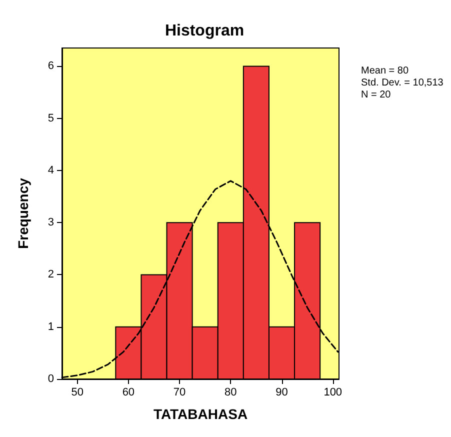 The height and width of the screenshot is (437, 451). Describe the element at coordinates (77, 392) in the screenshot. I see `x-tick-label: 50` at that location.